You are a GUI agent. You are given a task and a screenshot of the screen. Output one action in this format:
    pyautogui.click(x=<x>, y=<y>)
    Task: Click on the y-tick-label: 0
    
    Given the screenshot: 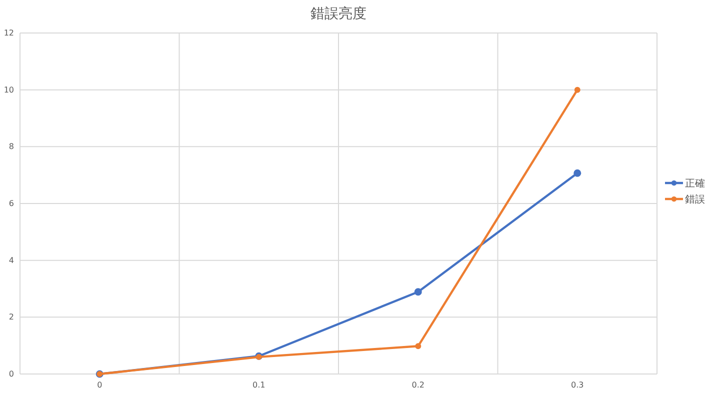 What is the action you would take?
    pyautogui.click(x=11, y=374)
    